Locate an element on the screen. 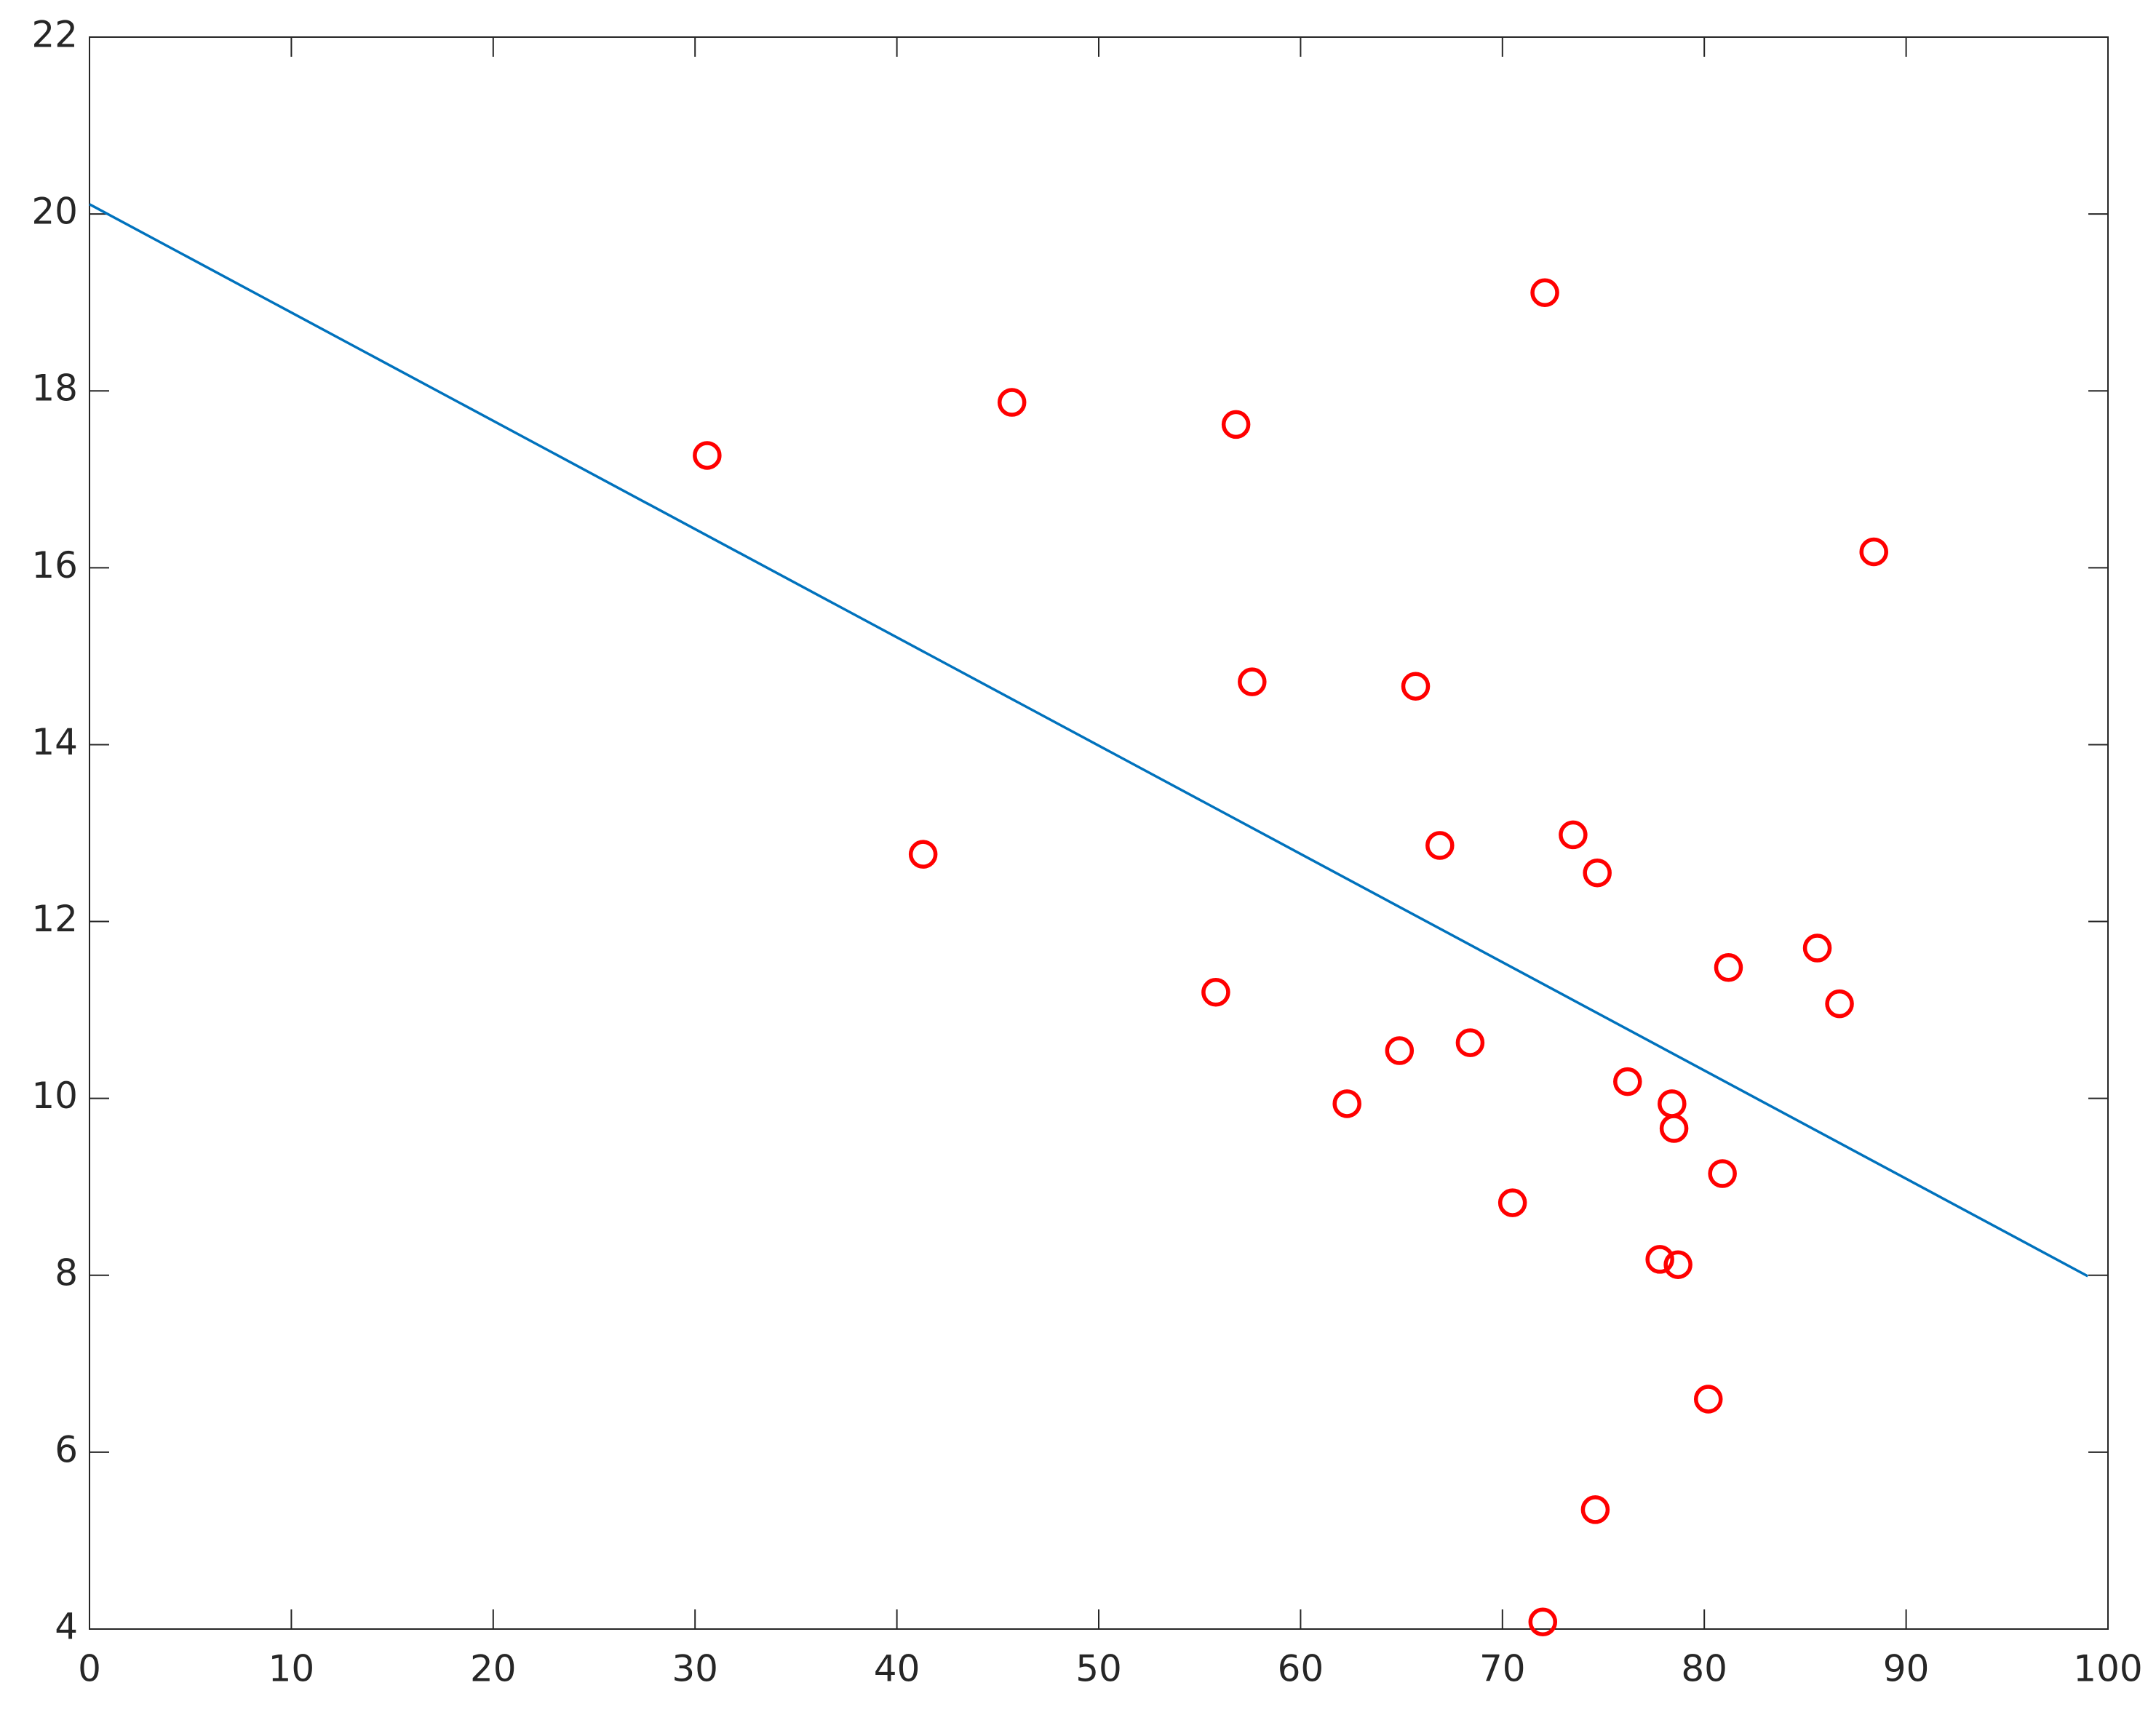 The height and width of the screenshot is (1712, 2156). y-tick-label: 18 is located at coordinates (54, 388).